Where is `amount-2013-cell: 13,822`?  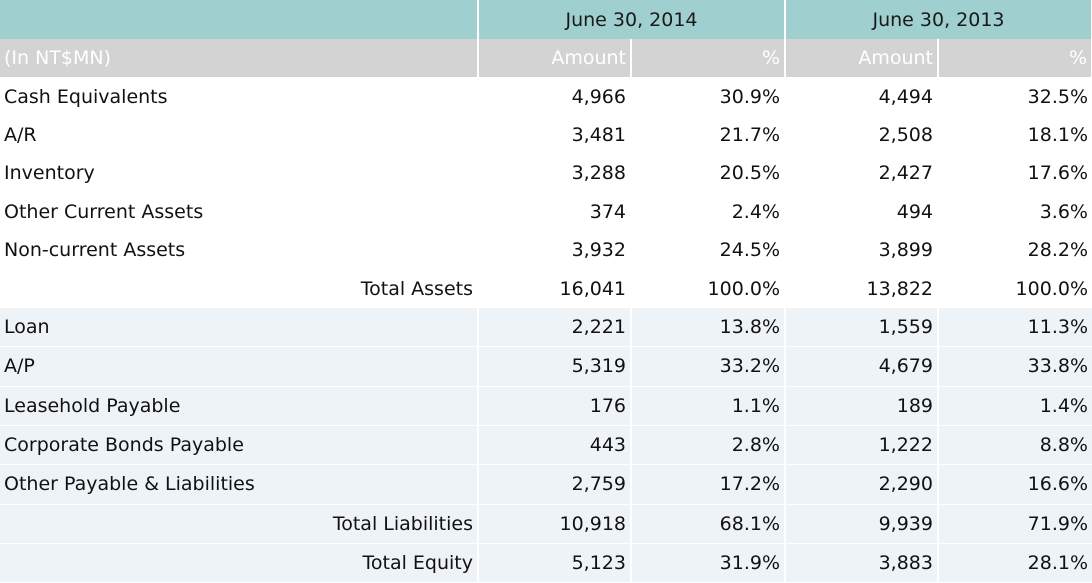
amount-2013-cell: 13,822 is located at coordinates (862, 288).